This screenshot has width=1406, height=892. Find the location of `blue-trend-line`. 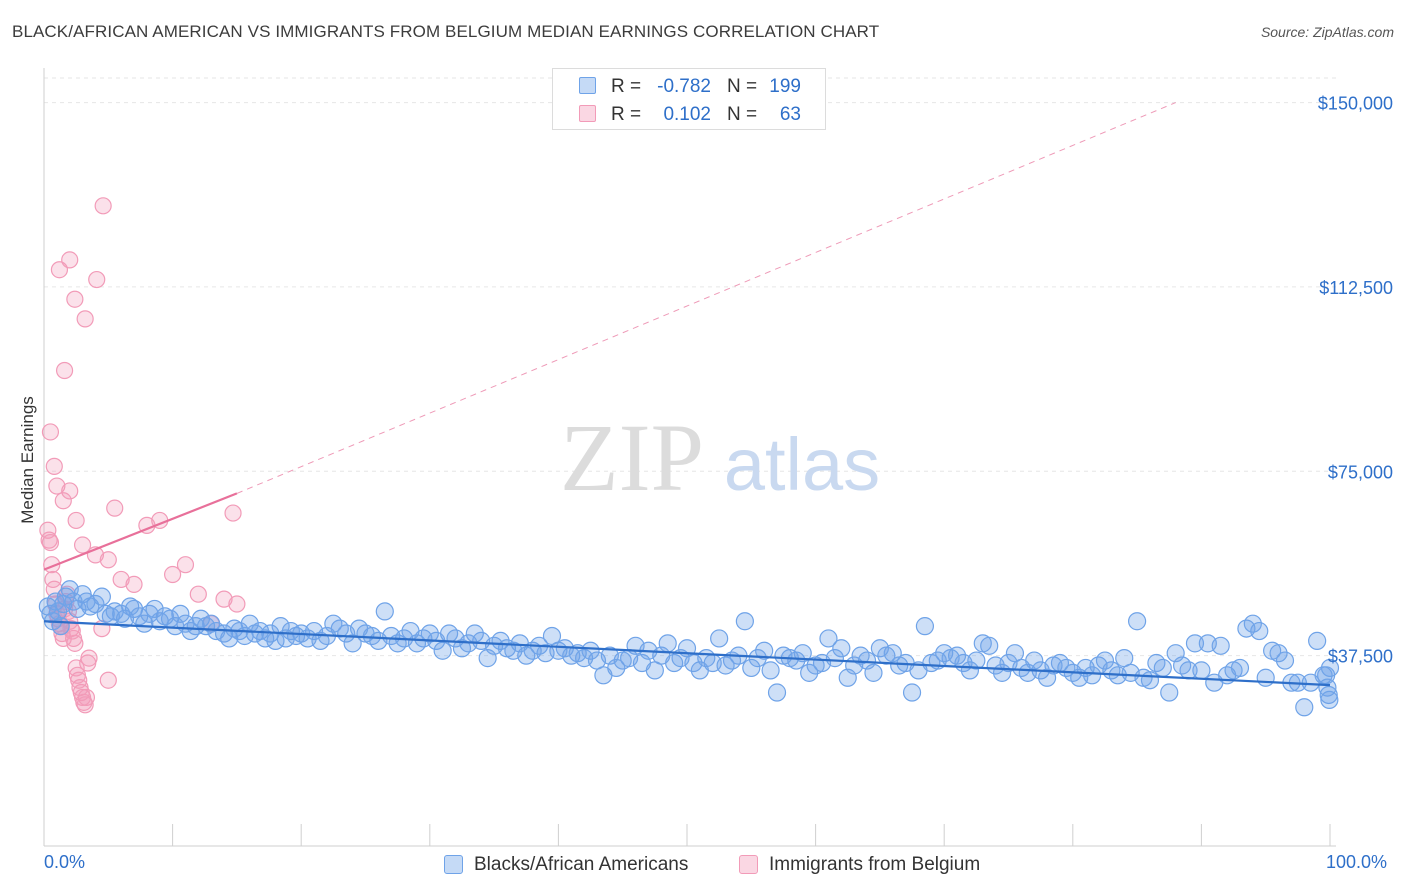

blue-trend-line is located at coordinates (687, 653).